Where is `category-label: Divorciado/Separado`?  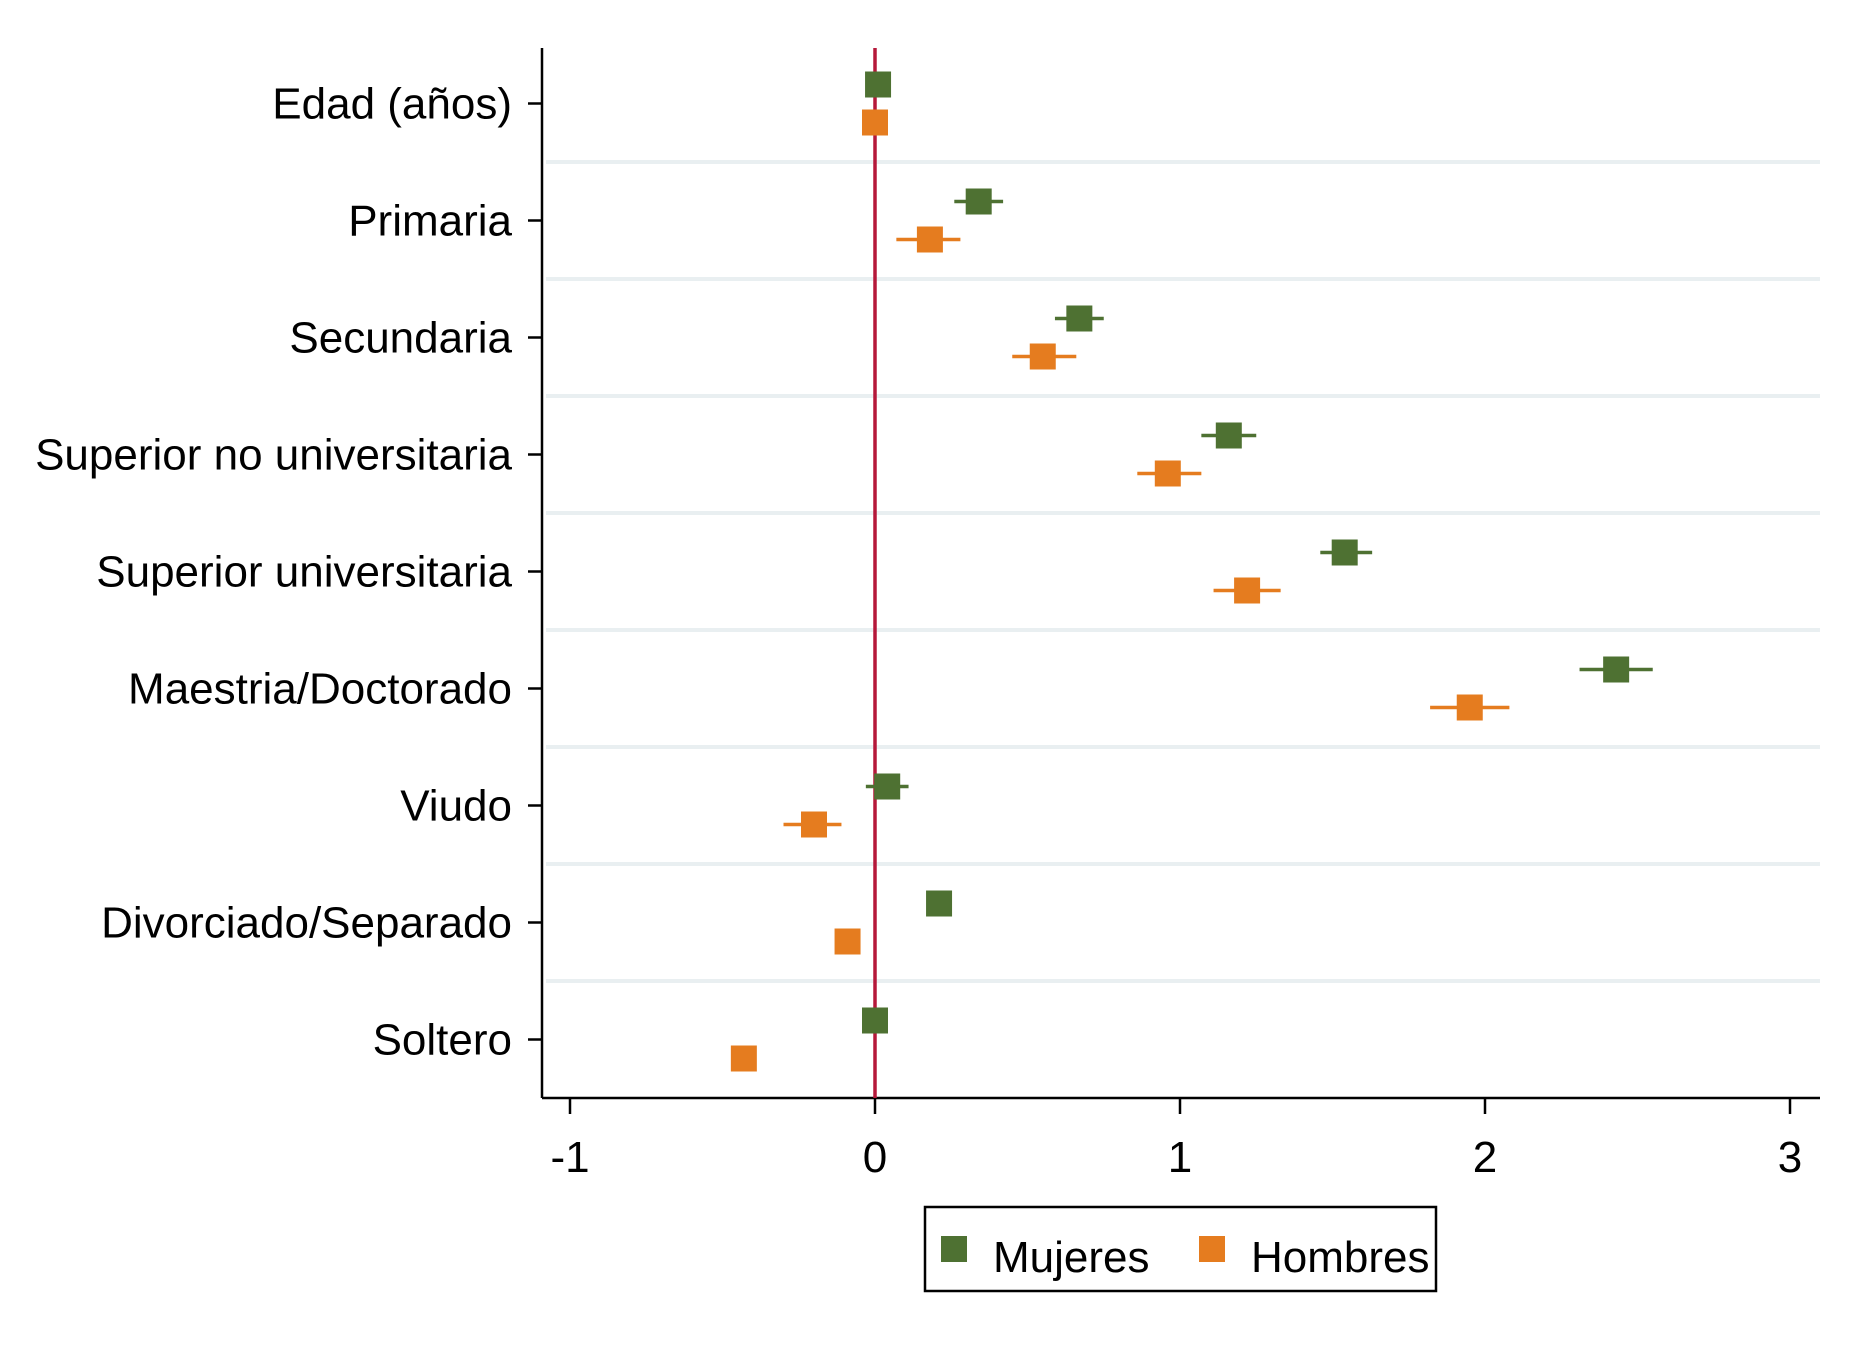 category-label: Divorciado/Separado is located at coordinates (306, 923).